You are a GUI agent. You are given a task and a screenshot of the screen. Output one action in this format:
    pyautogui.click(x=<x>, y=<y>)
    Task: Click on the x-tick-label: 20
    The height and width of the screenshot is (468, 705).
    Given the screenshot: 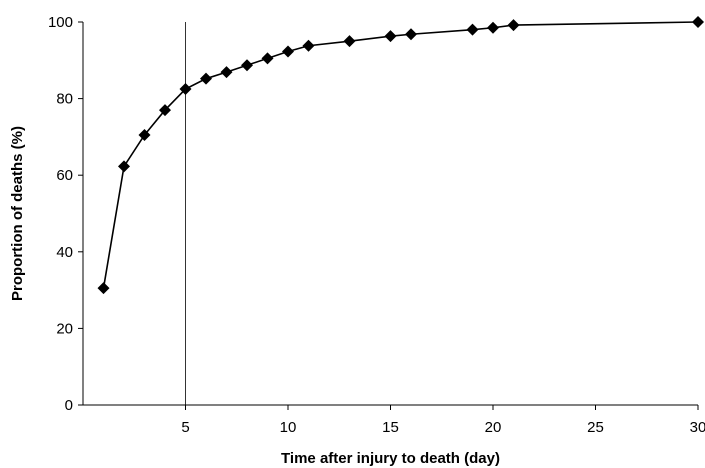 What is the action you would take?
    pyautogui.click(x=493, y=427)
    